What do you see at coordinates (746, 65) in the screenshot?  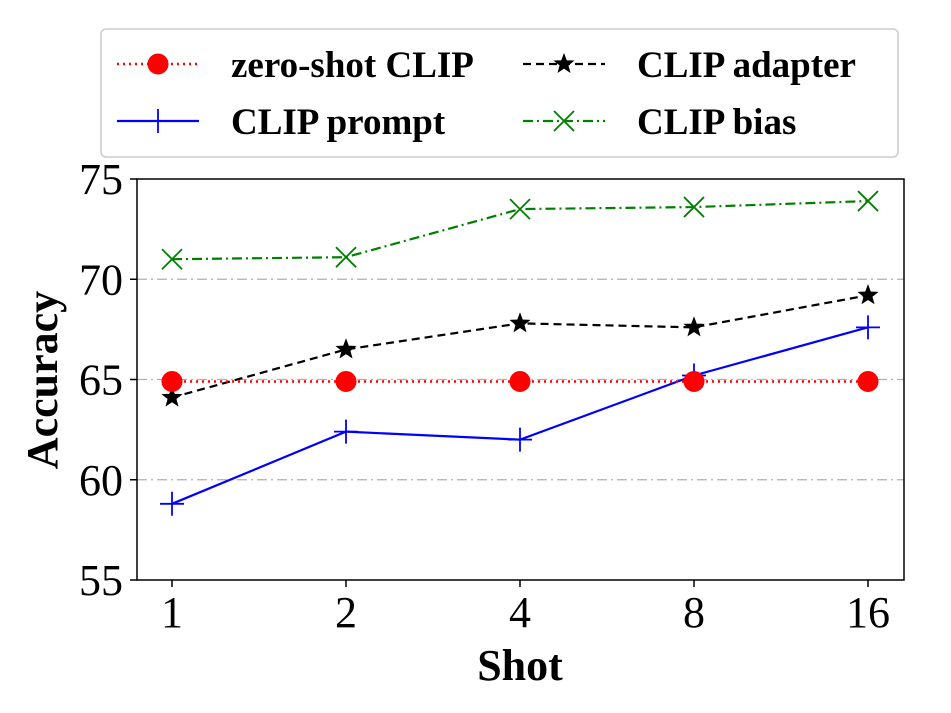 I see `legend-label-clip-adapter: CLIP adapter` at bounding box center [746, 65].